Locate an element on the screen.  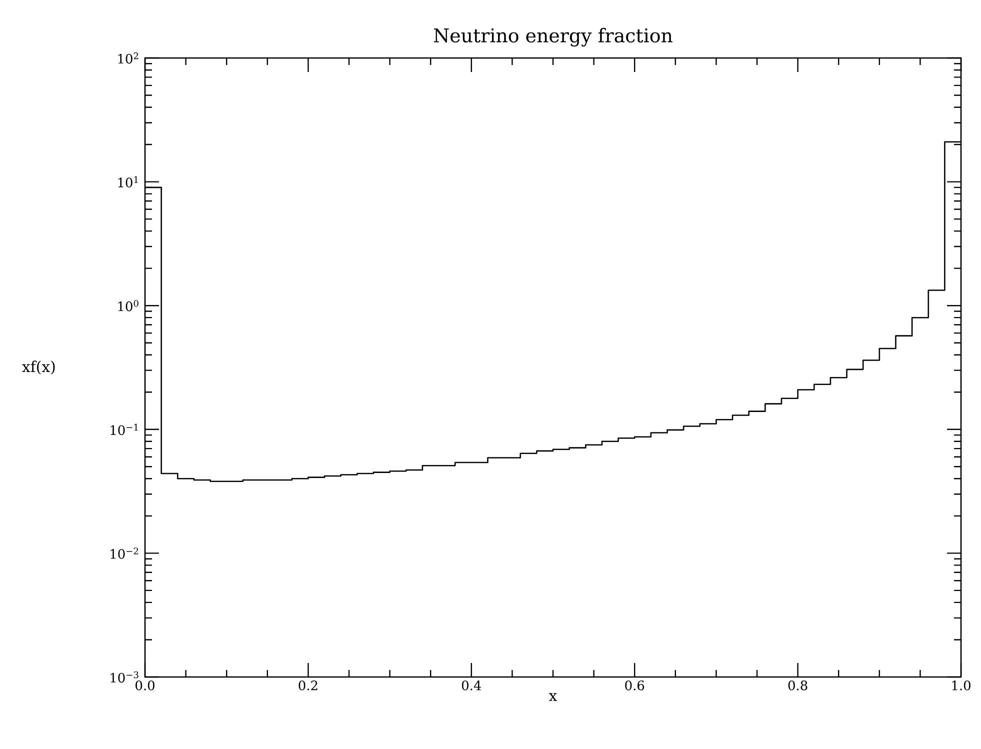
y-tick-label: 10$^{2}$ is located at coordinates (128, 58).